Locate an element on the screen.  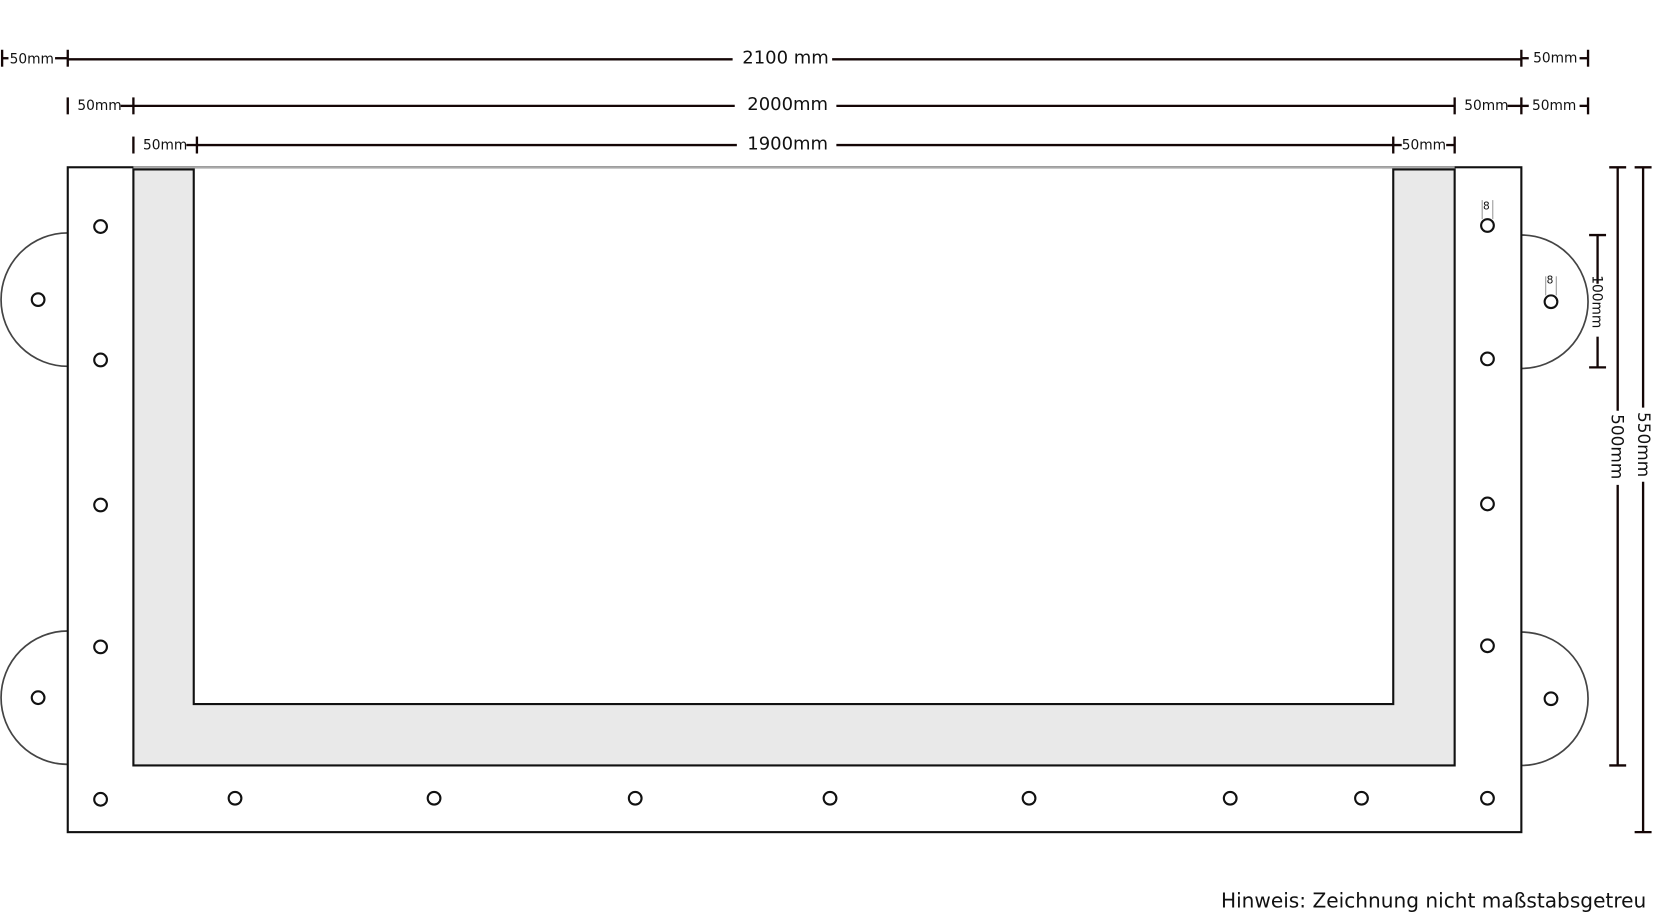
dim-1900-label: 1900mm is located at coordinates (787, 143).